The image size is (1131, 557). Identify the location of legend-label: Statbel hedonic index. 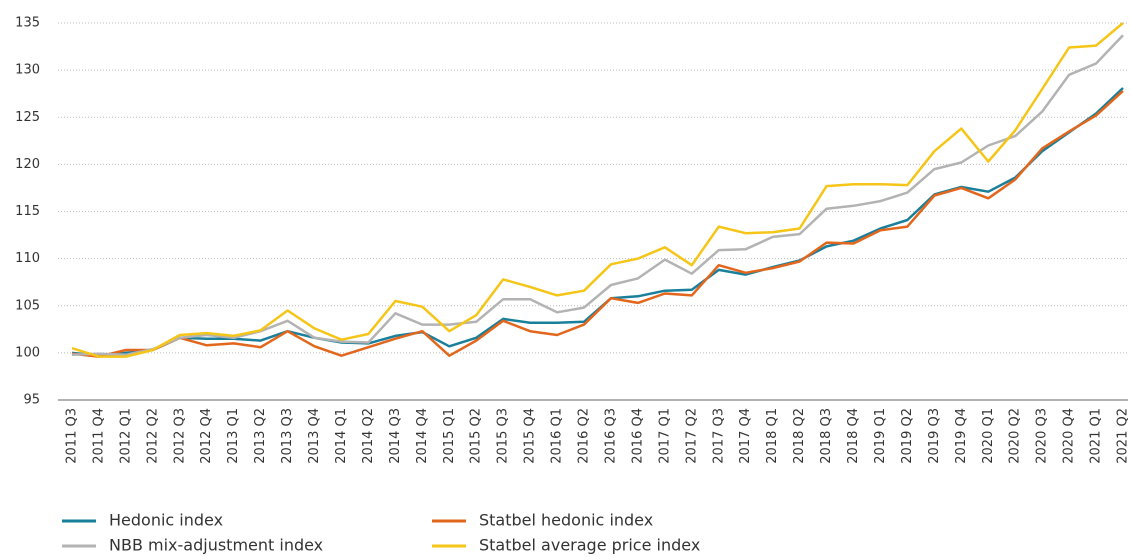
(566, 520).